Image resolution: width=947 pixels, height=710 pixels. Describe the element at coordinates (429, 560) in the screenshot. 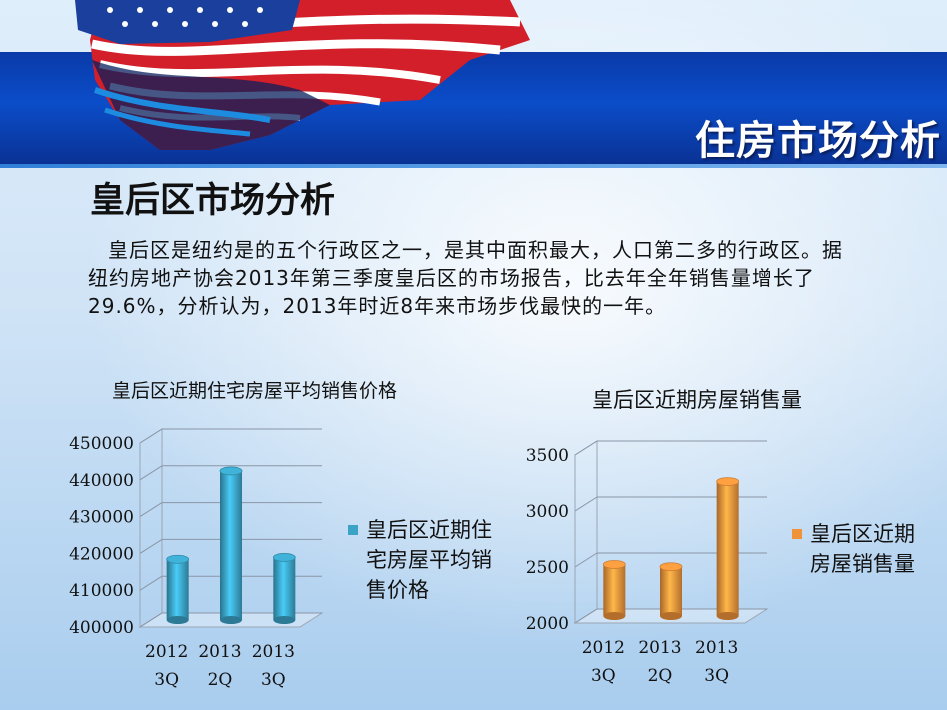

I see `legend-label: 宅房屋平均销` at that location.